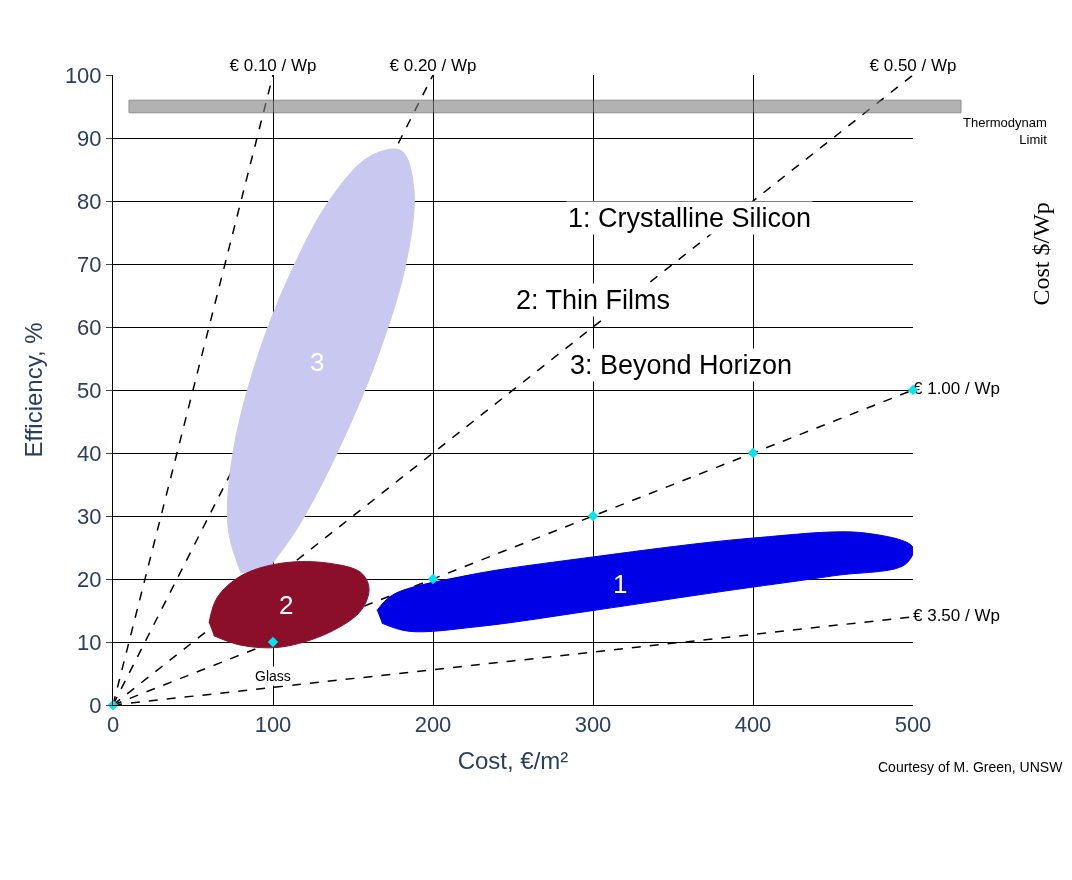 Image resolution: width=1072 pixels, height=880 pixels. What do you see at coordinates (89, 516) in the screenshot?
I see `y-tick-label: 30` at bounding box center [89, 516].